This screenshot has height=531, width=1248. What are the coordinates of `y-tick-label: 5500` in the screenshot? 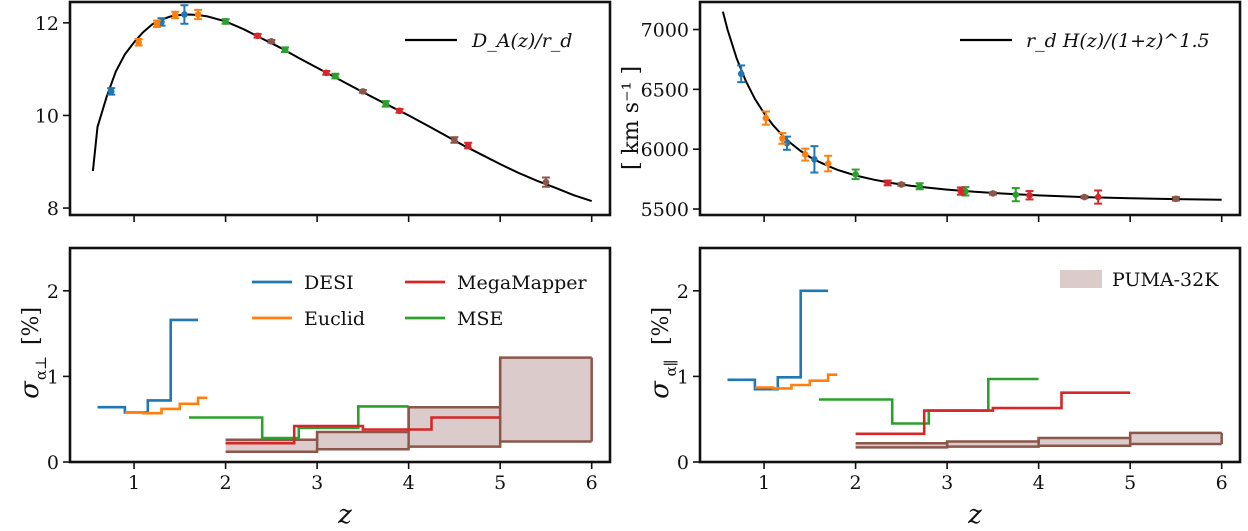 It's located at (665, 210).